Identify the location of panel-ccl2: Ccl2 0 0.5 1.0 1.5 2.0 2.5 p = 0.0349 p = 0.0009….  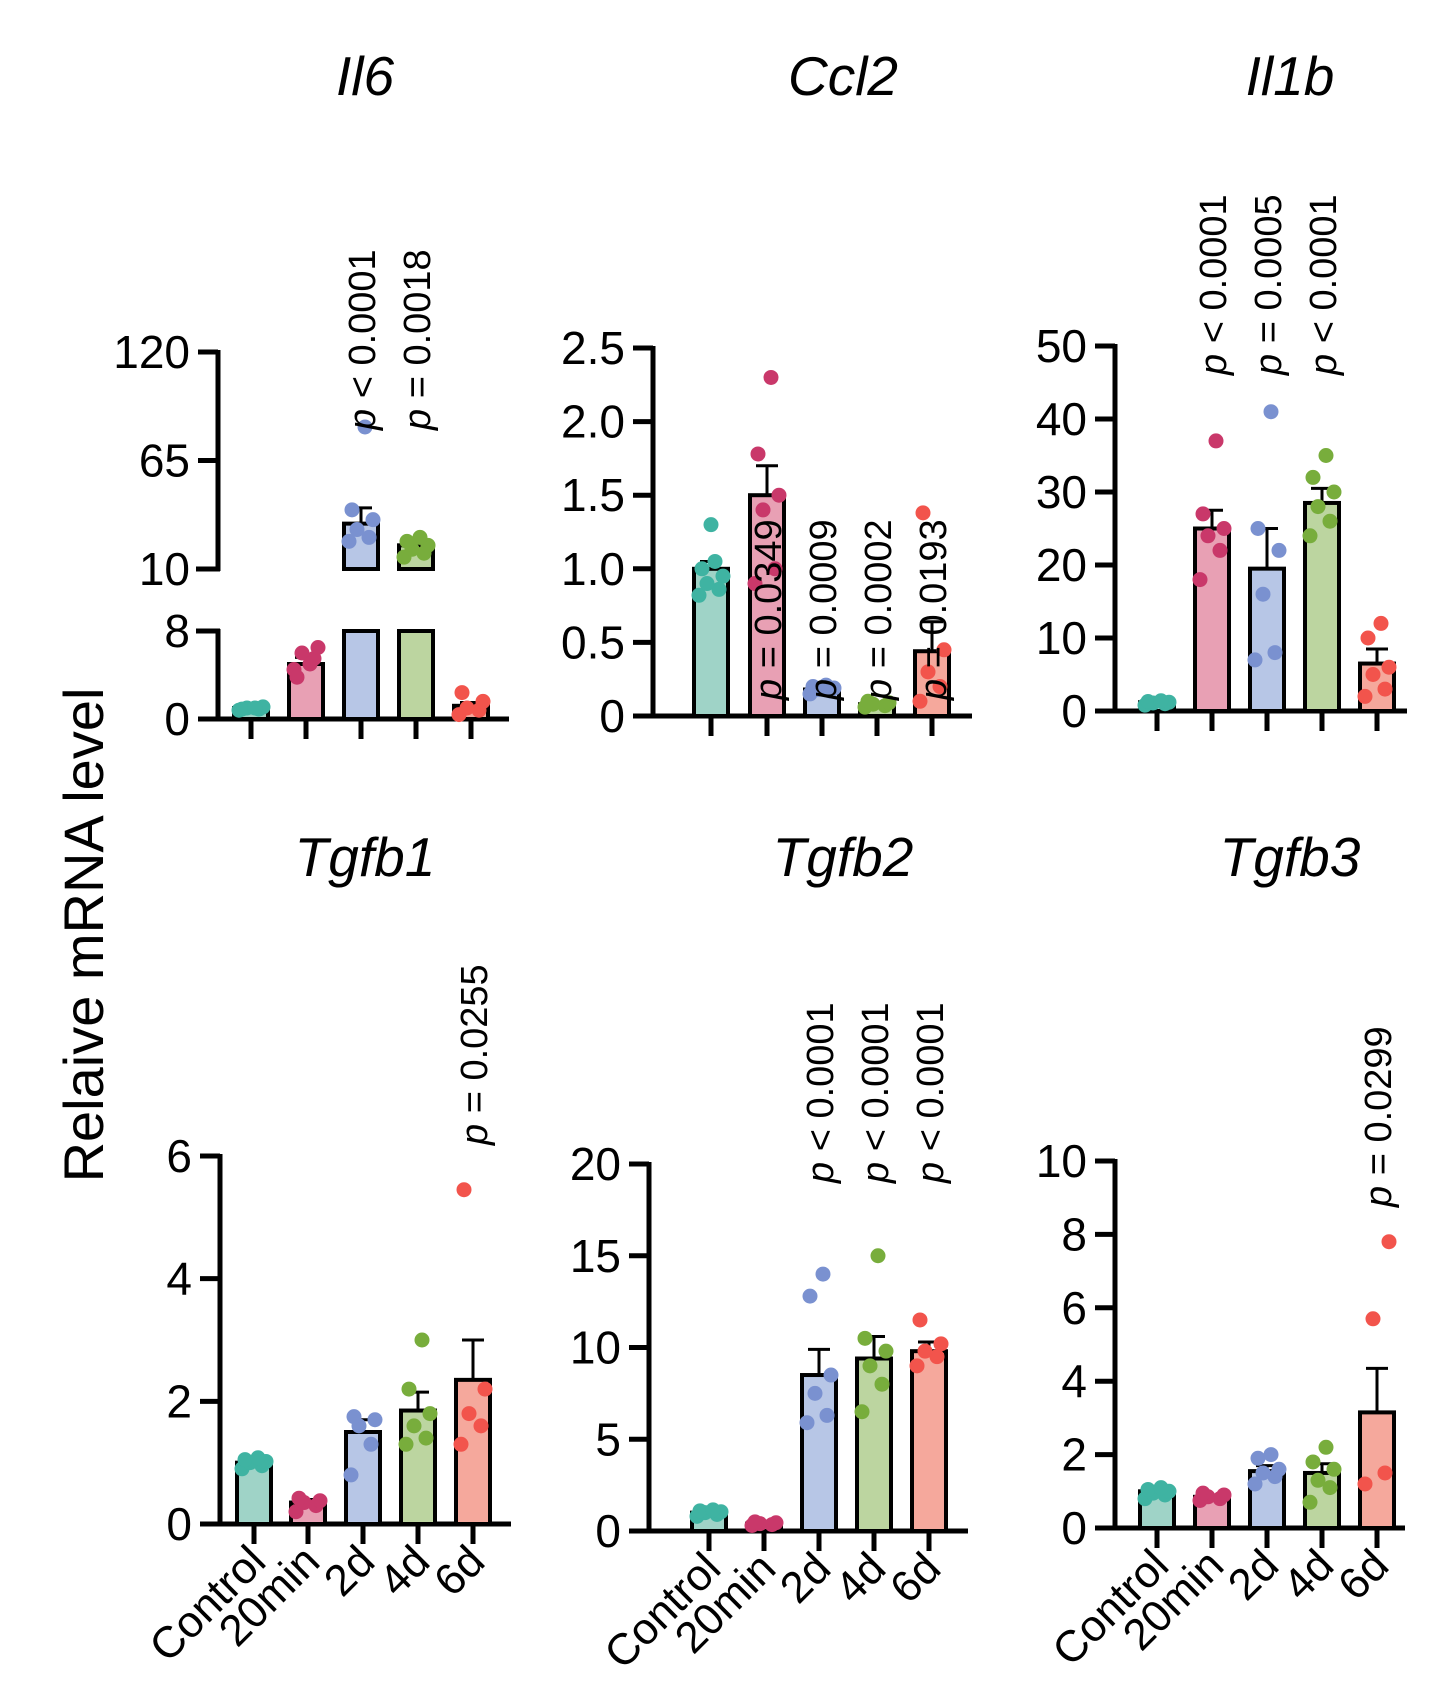
(766, 393).